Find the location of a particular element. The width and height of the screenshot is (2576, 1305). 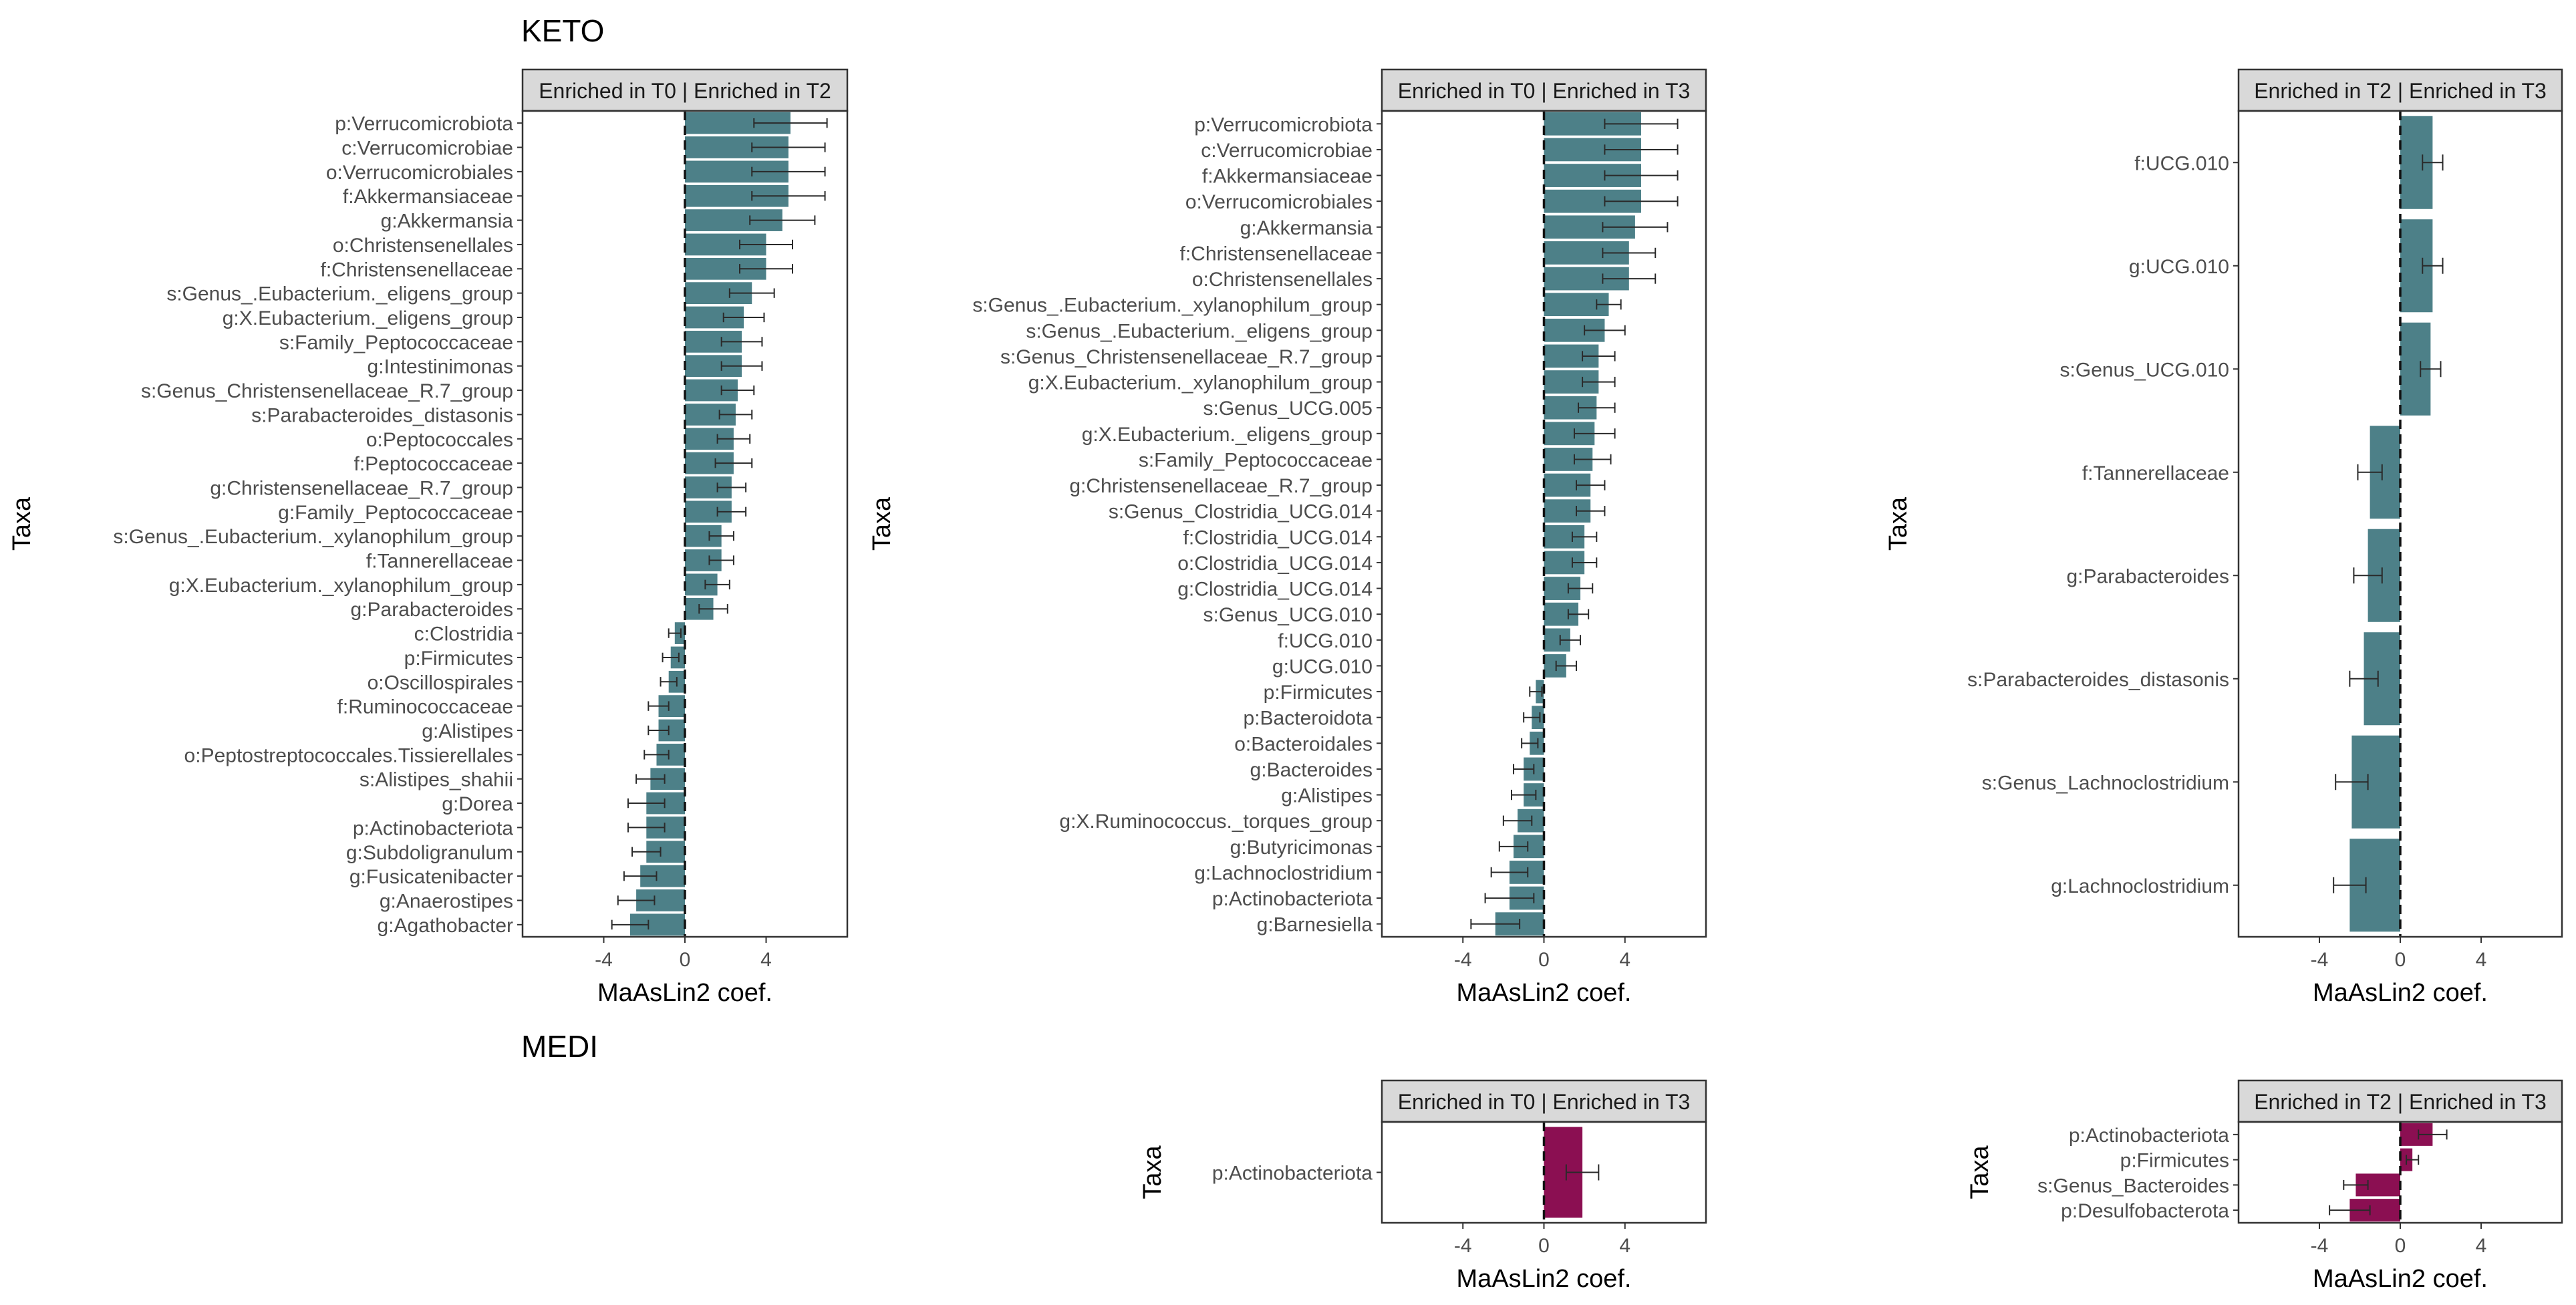

y-tick-label: s:Alistipes_shahii is located at coordinates (436, 780).